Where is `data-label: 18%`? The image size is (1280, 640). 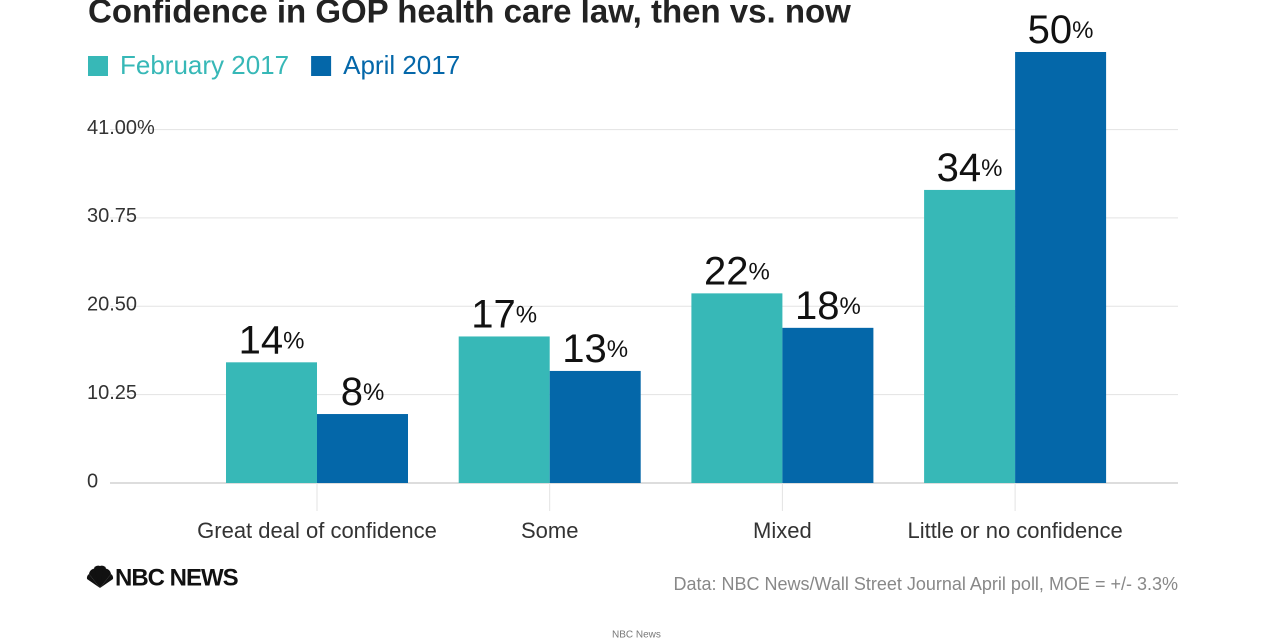
data-label: 18% is located at coordinates (828, 305).